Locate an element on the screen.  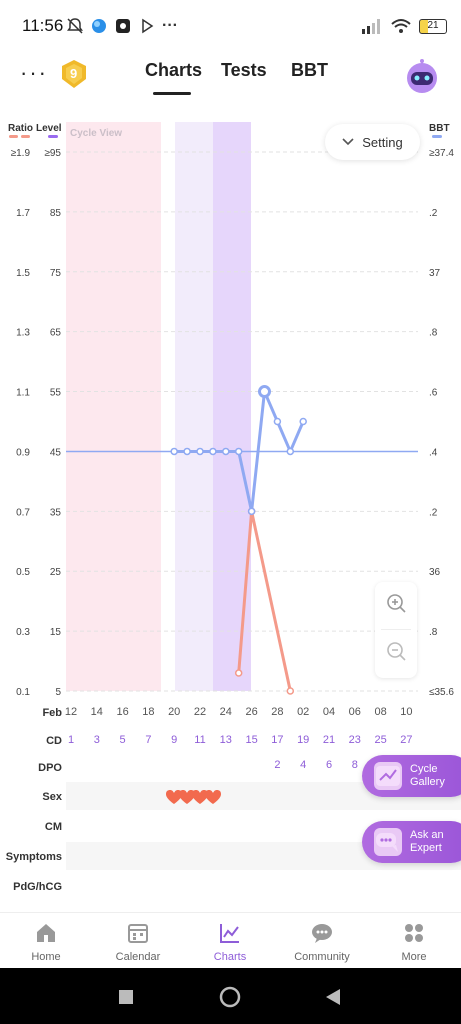
dpo-label: 8 is located at coordinates (354, 765).